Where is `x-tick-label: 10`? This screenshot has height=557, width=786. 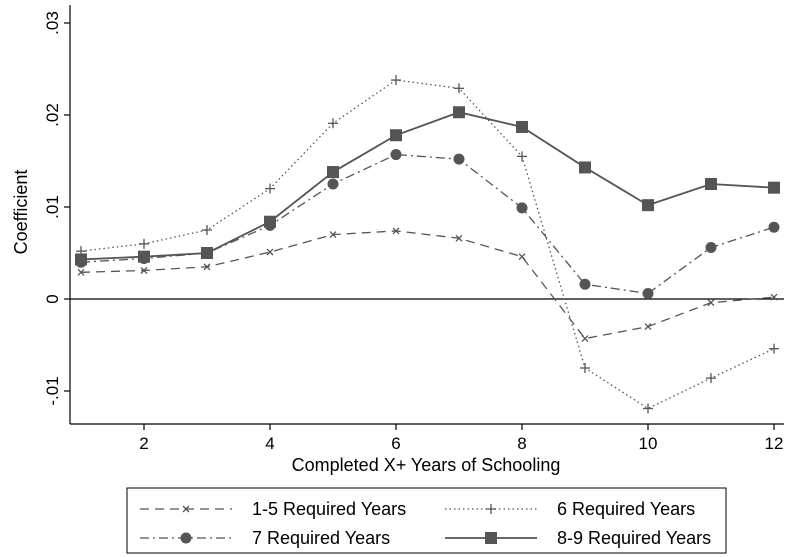
x-tick-label: 10 is located at coordinates (648, 443).